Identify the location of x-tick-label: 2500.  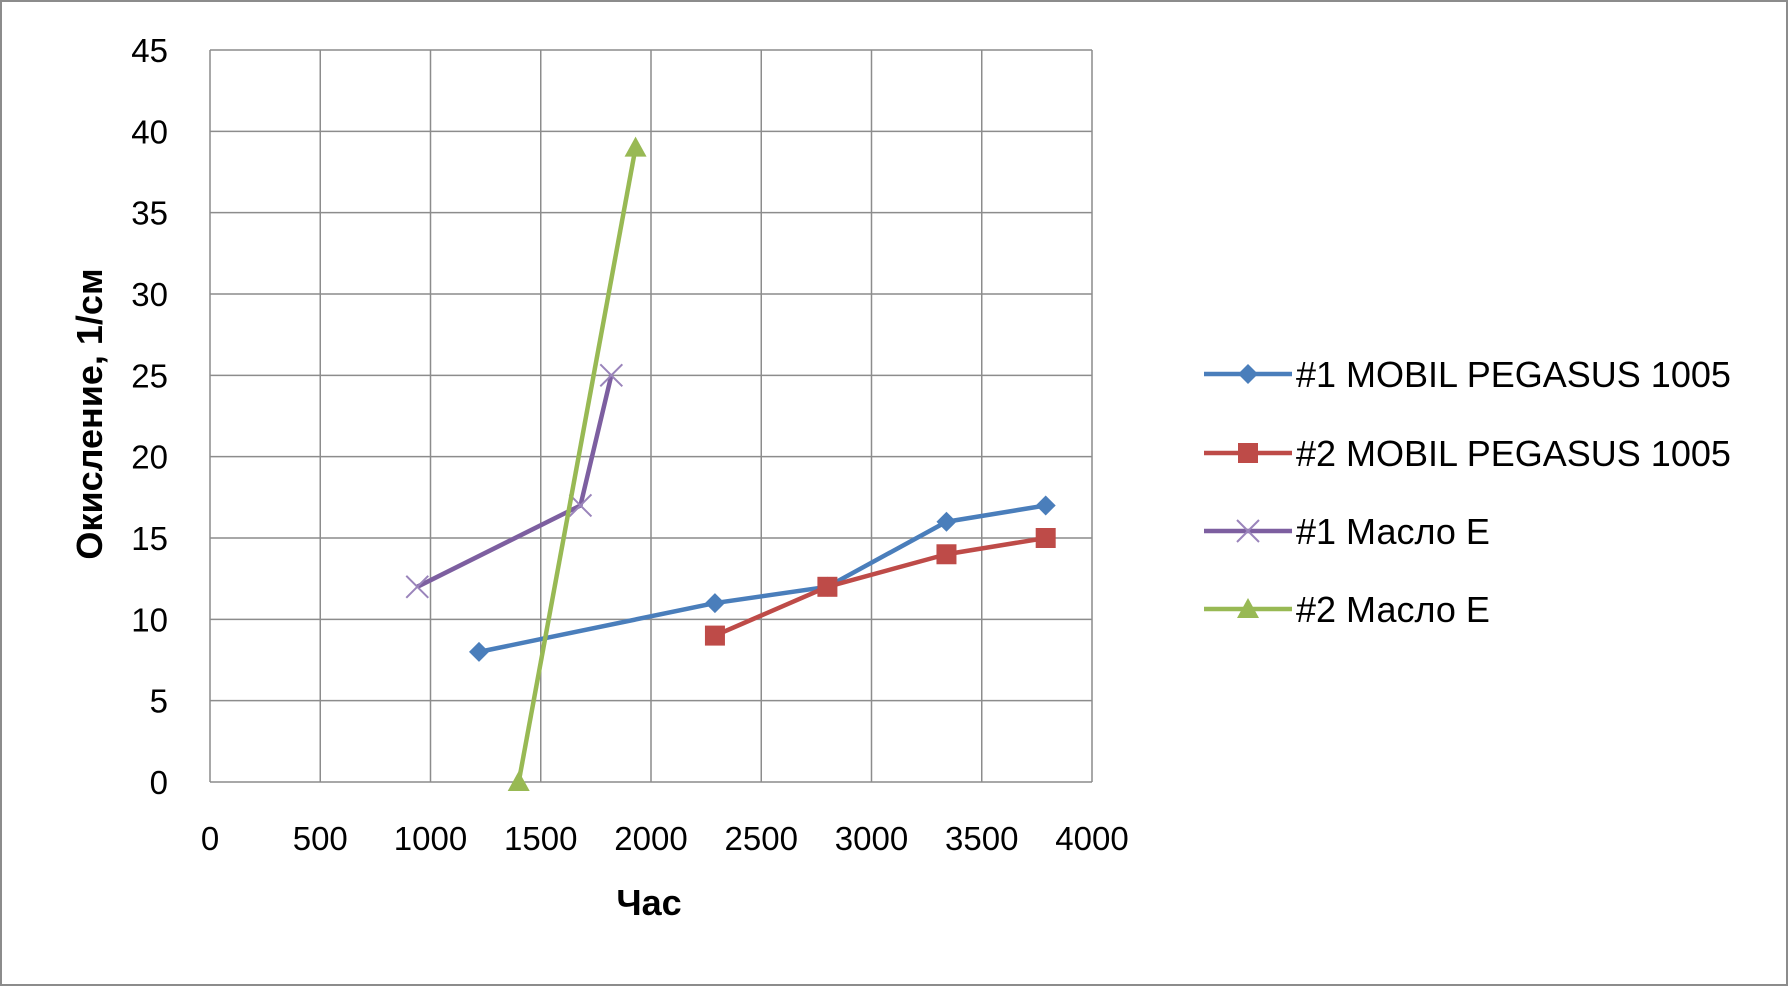
(761, 838).